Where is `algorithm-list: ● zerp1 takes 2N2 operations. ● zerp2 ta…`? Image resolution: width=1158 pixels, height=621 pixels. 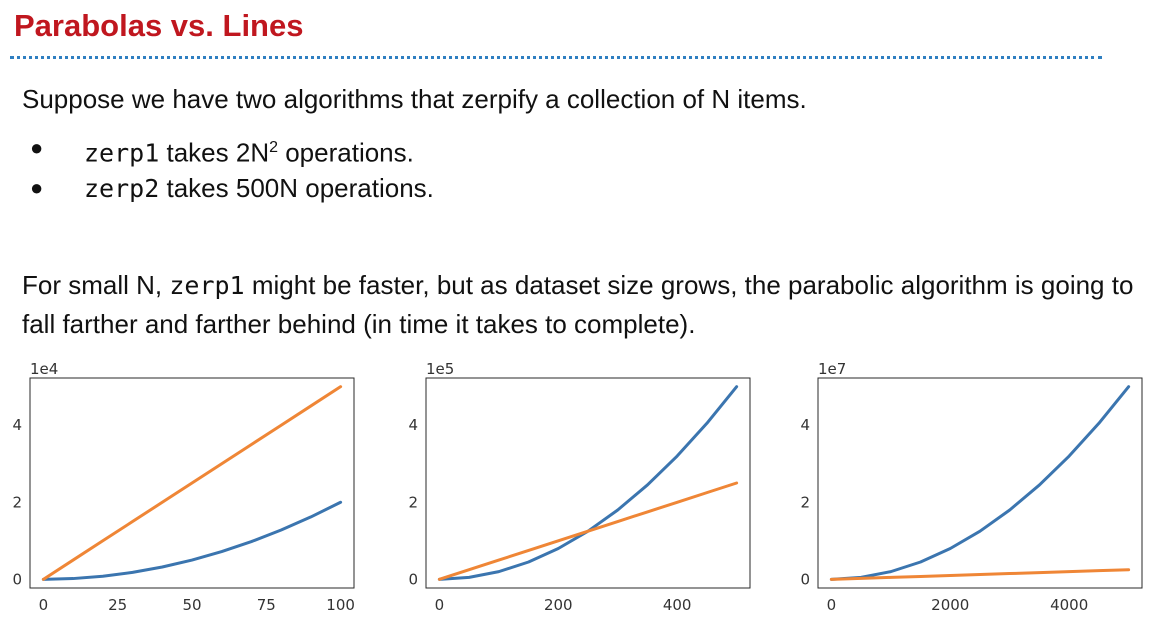
algorithm-list: ● zerp1 takes 2N2 operations. ● zerp2 ta… is located at coordinates (228, 168).